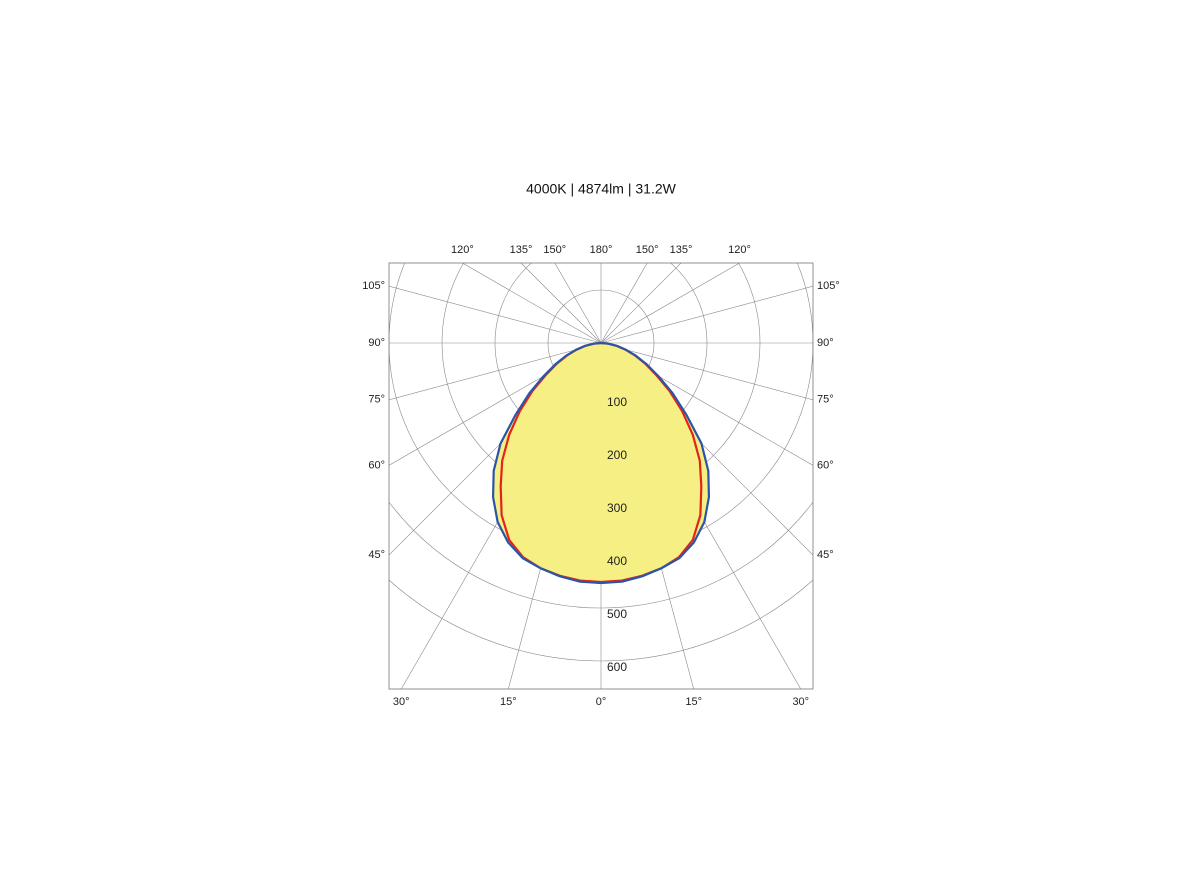 This screenshot has height=896, width=1200. What do you see at coordinates (617, 455) in the screenshot?
I see `r-tick-label: 200` at bounding box center [617, 455].